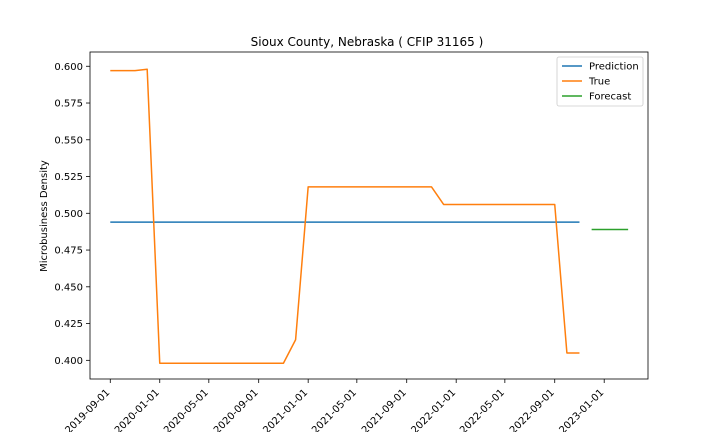  What do you see at coordinates (68, 67) in the screenshot?
I see `y-tick-label: 0.600` at bounding box center [68, 67].